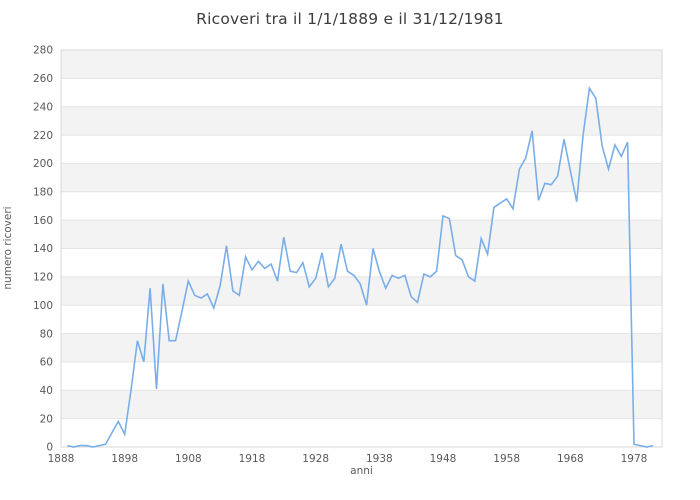 Image resolution: width=700 pixels, height=500 pixels. What do you see at coordinates (188, 459) in the screenshot?
I see `x-tick-label: 1908` at bounding box center [188, 459].